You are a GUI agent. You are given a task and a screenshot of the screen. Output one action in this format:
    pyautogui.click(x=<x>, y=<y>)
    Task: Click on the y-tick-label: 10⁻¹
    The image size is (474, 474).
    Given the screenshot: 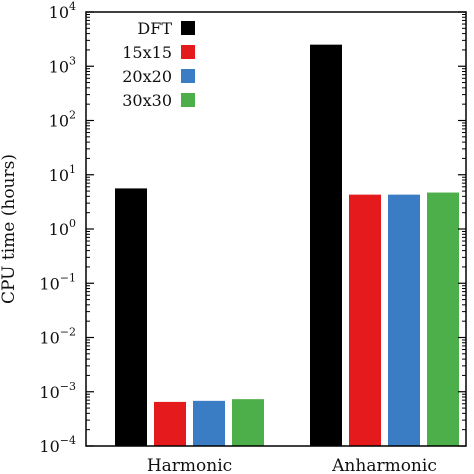 What is the action you would take?
    pyautogui.click(x=57, y=282)
    